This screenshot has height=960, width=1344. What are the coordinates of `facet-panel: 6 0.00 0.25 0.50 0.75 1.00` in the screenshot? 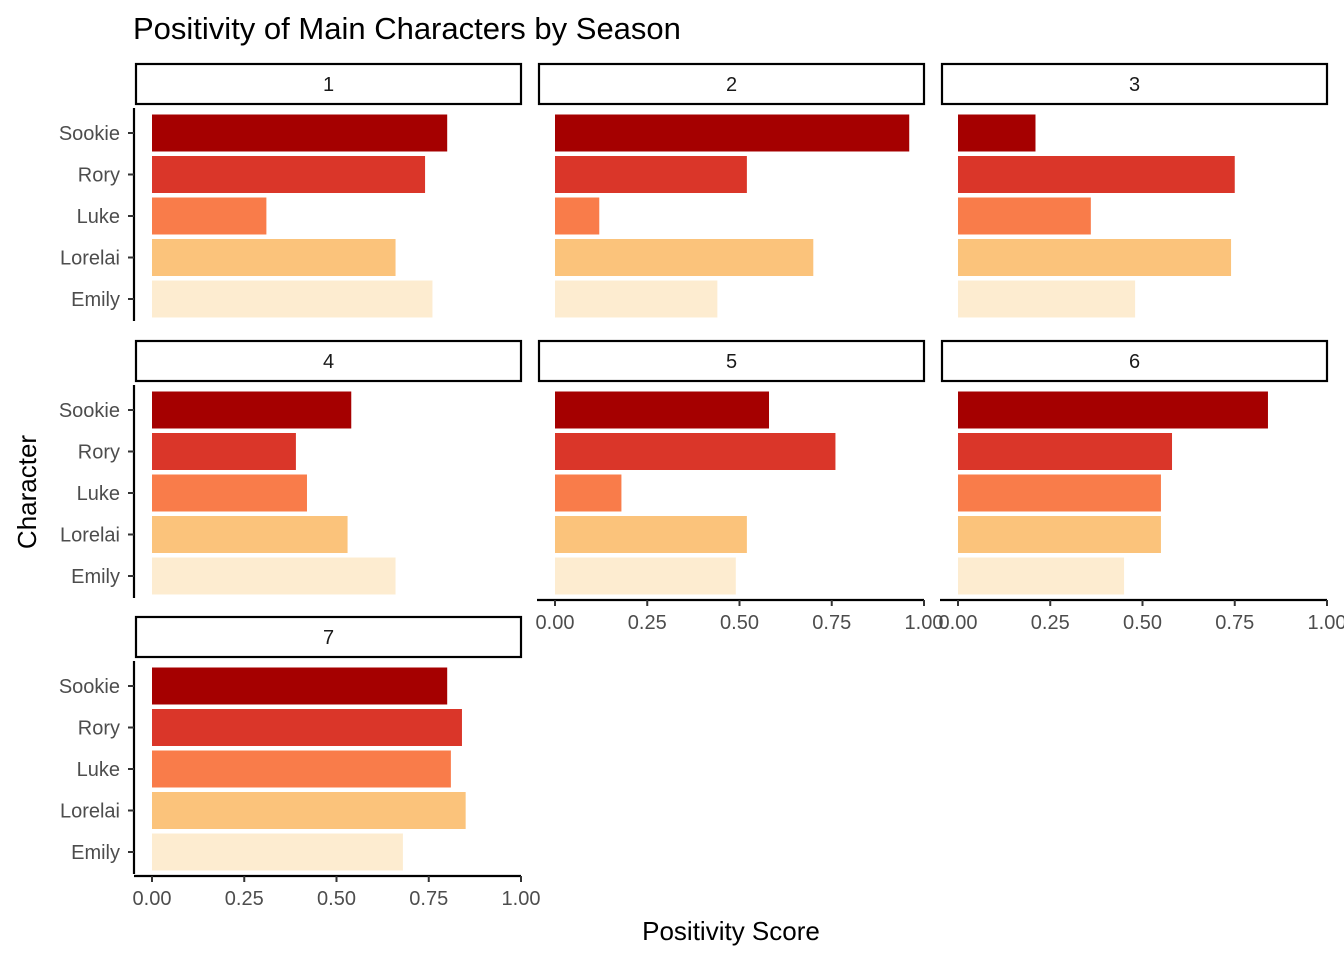 It's located at (1141, 486).